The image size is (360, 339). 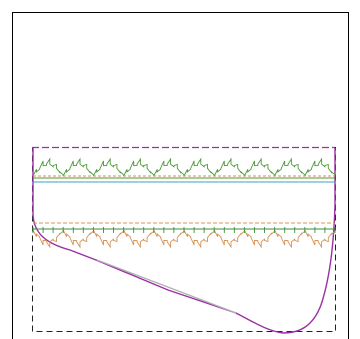 I want to click on diagonal-seam, so click(x=166, y=286).